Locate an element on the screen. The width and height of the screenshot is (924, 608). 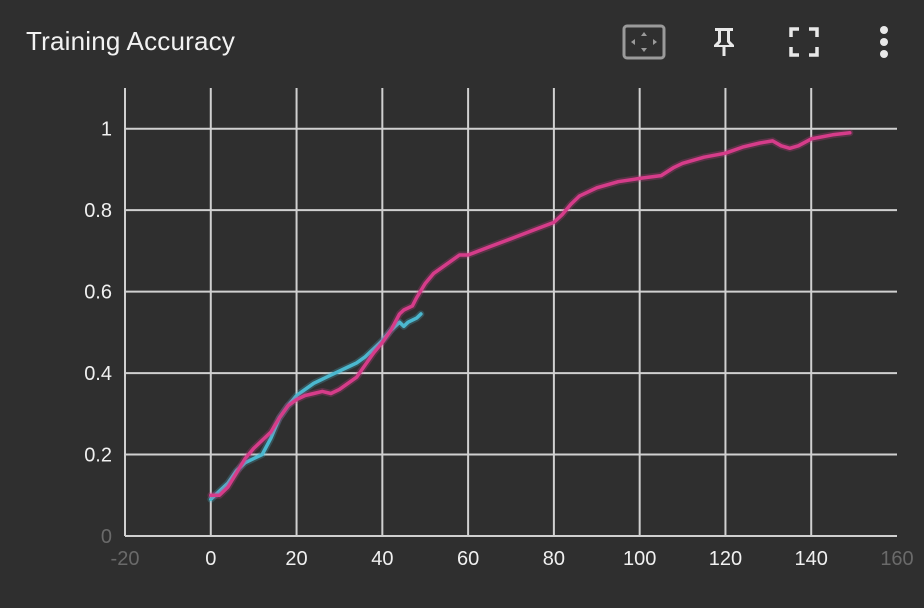
x-tick-label: 0 is located at coordinates (210, 559).